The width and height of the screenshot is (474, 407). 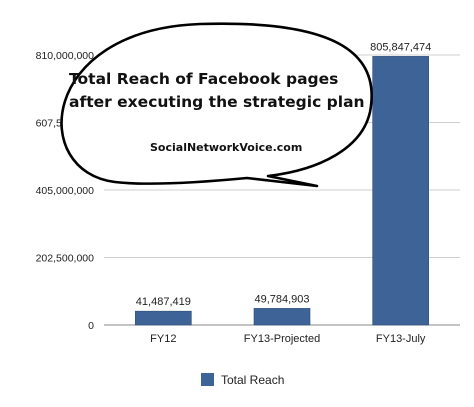 I want to click on legend: Total Reach, so click(x=242, y=380).